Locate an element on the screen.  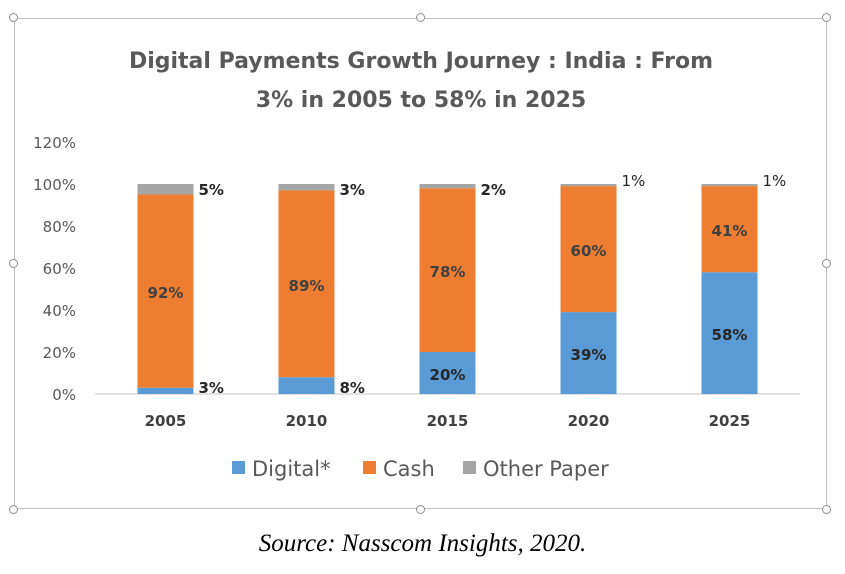
resize-handle-middle-left is located at coordinates (13, 263).